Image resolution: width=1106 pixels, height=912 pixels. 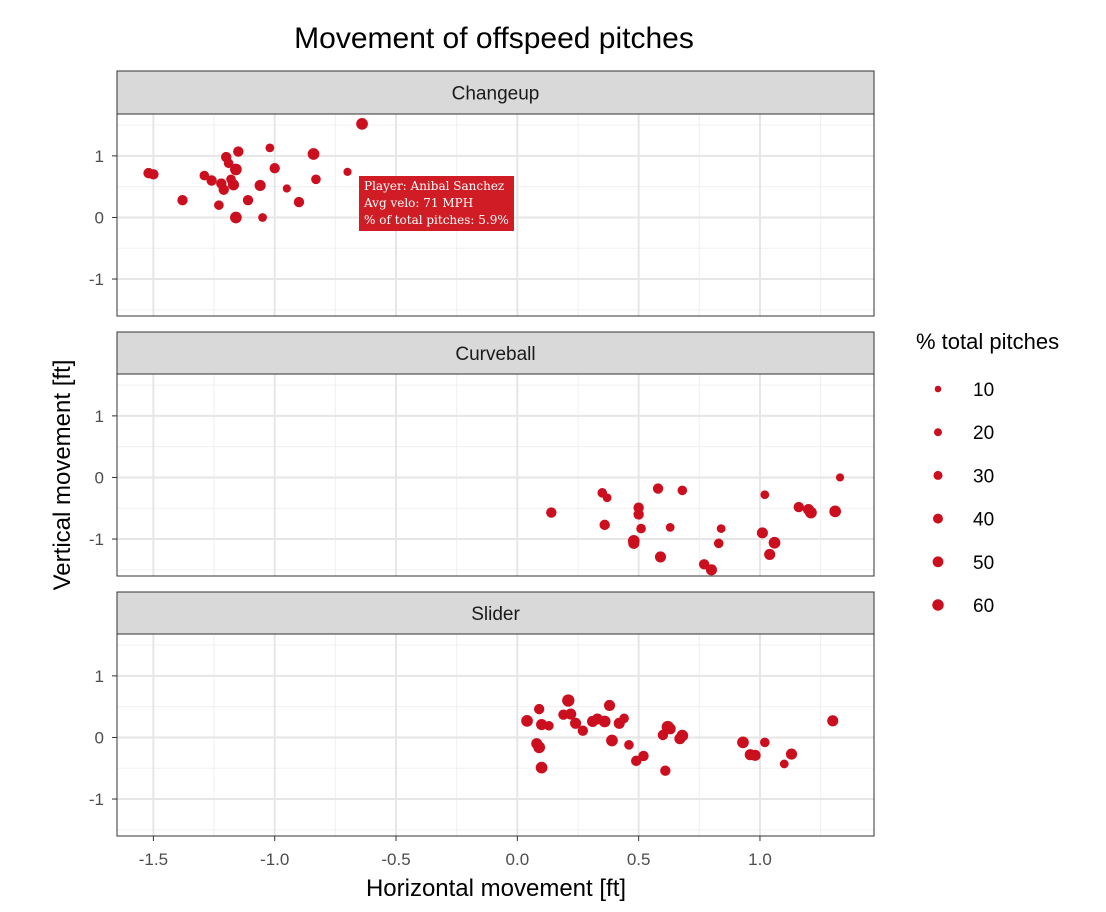 What do you see at coordinates (153, 859) in the screenshot?
I see `x-tick-label: -1.5` at bounding box center [153, 859].